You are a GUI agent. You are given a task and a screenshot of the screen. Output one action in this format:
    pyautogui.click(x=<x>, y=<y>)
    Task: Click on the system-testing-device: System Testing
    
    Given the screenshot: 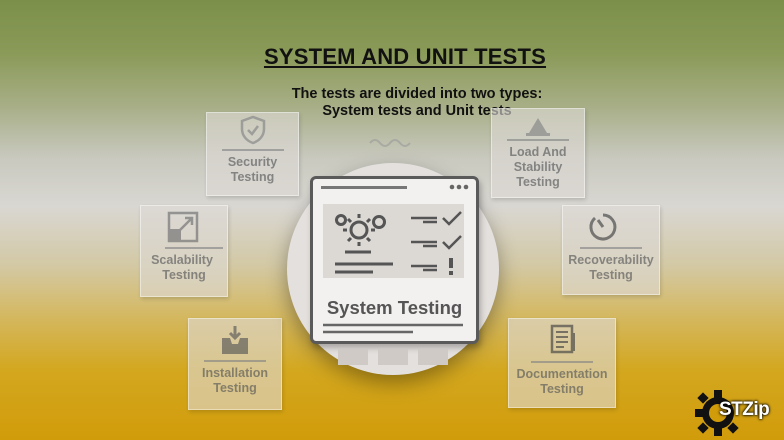 What is the action you would take?
    pyautogui.click(x=394, y=260)
    